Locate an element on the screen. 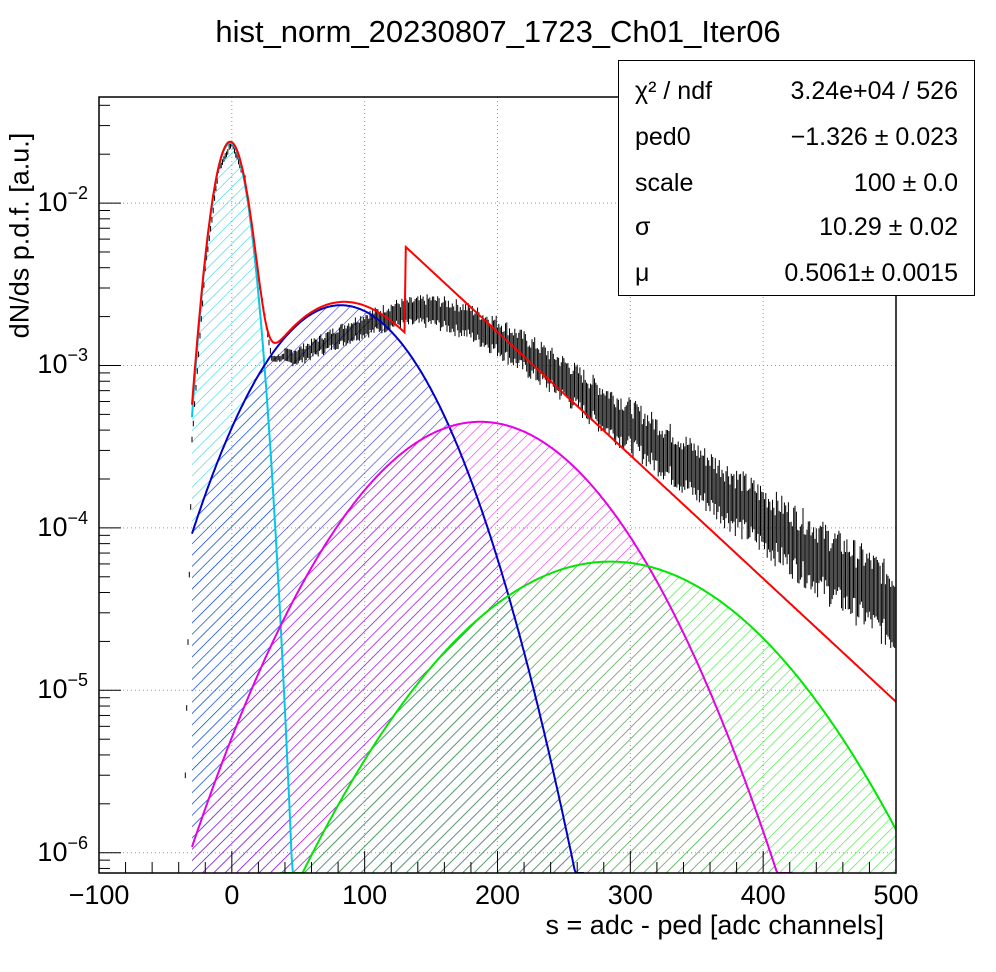 The image size is (996, 972). y-tick-label: 10⁻⁶ is located at coordinates (62, 849).